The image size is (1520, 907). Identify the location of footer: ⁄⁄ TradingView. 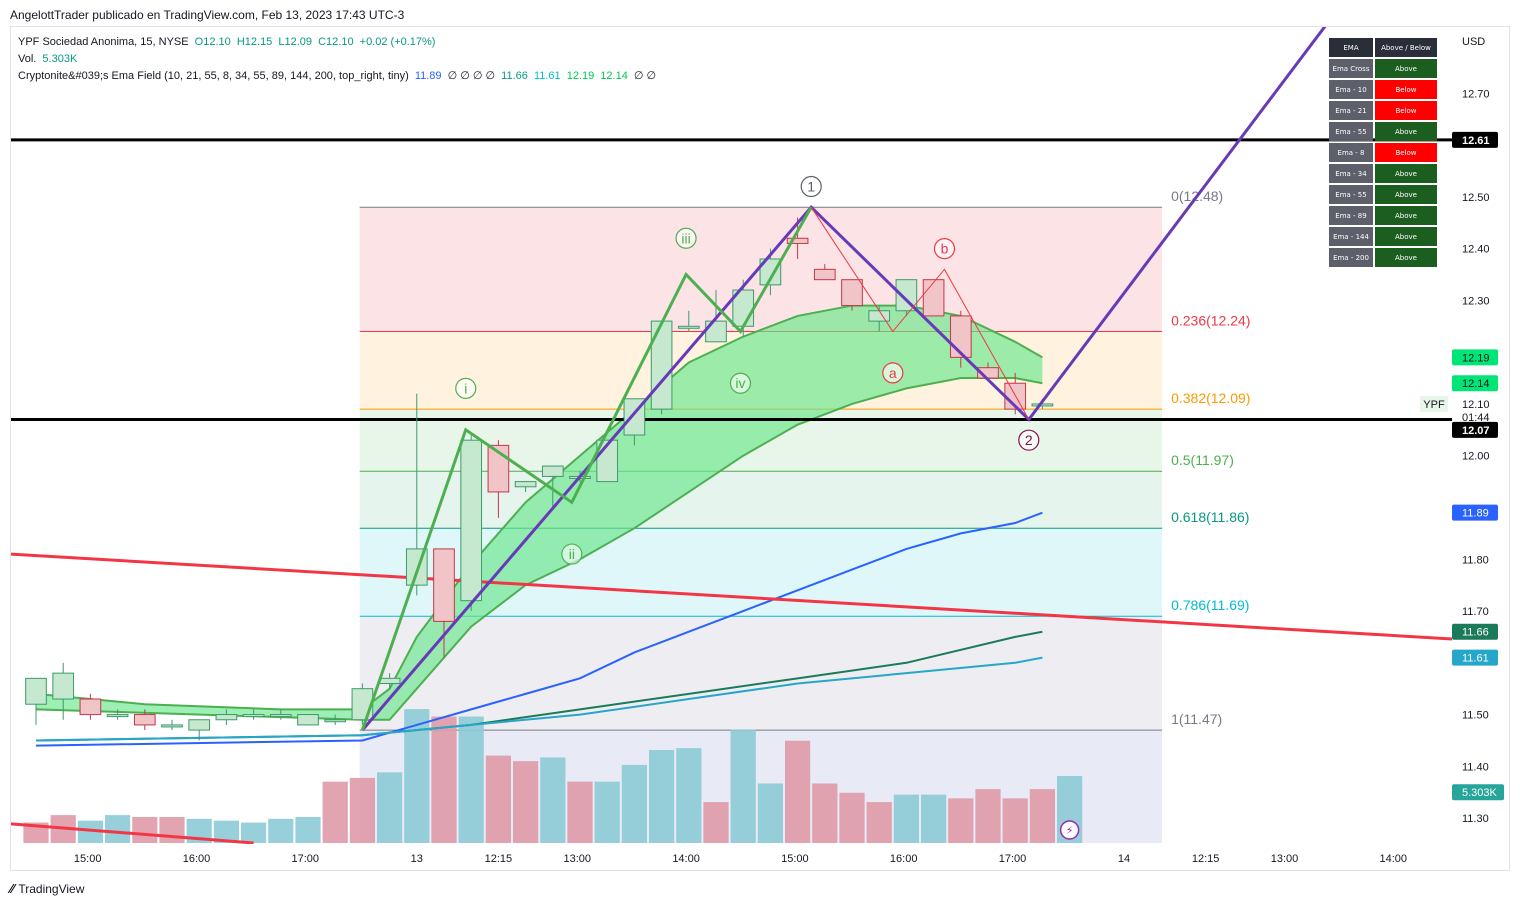
(47, 888).